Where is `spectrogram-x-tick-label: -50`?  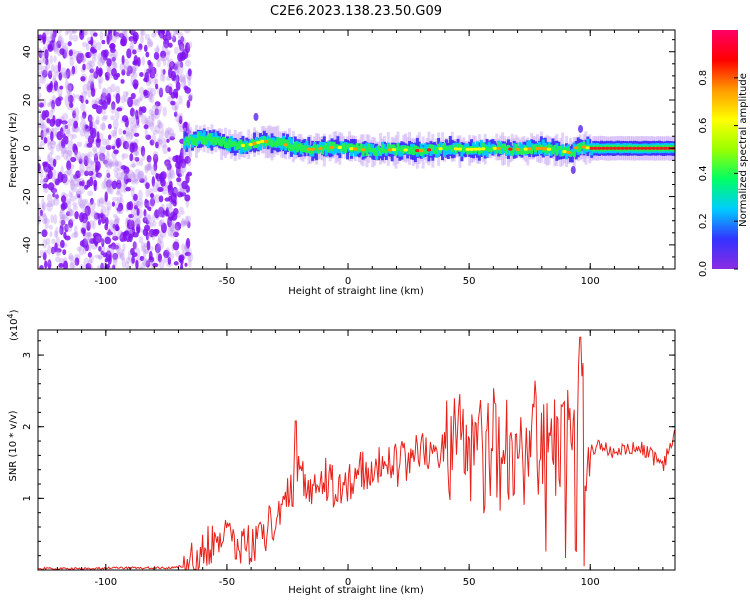
spectrogram-x-tick-label: -50 is located at coordinates (227, 281).